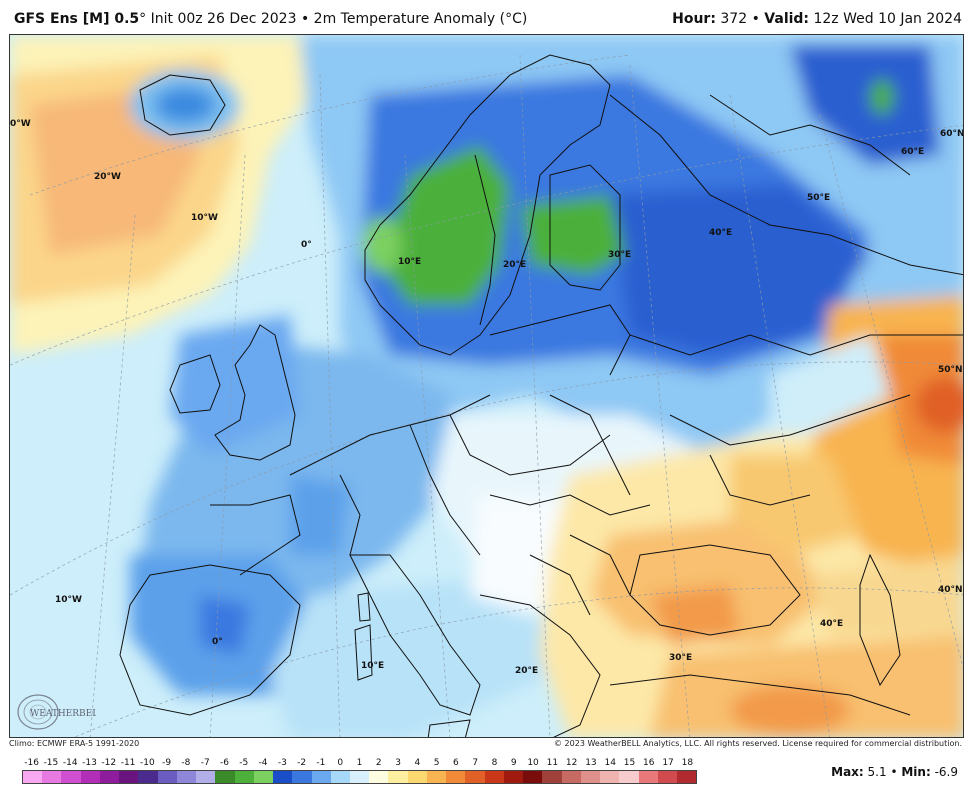 The image size is (974, 800). What do you see at coordinates (244, 763) in the screenshot?
I see `colorbar-label: -5` at bounding box center [244, 763].